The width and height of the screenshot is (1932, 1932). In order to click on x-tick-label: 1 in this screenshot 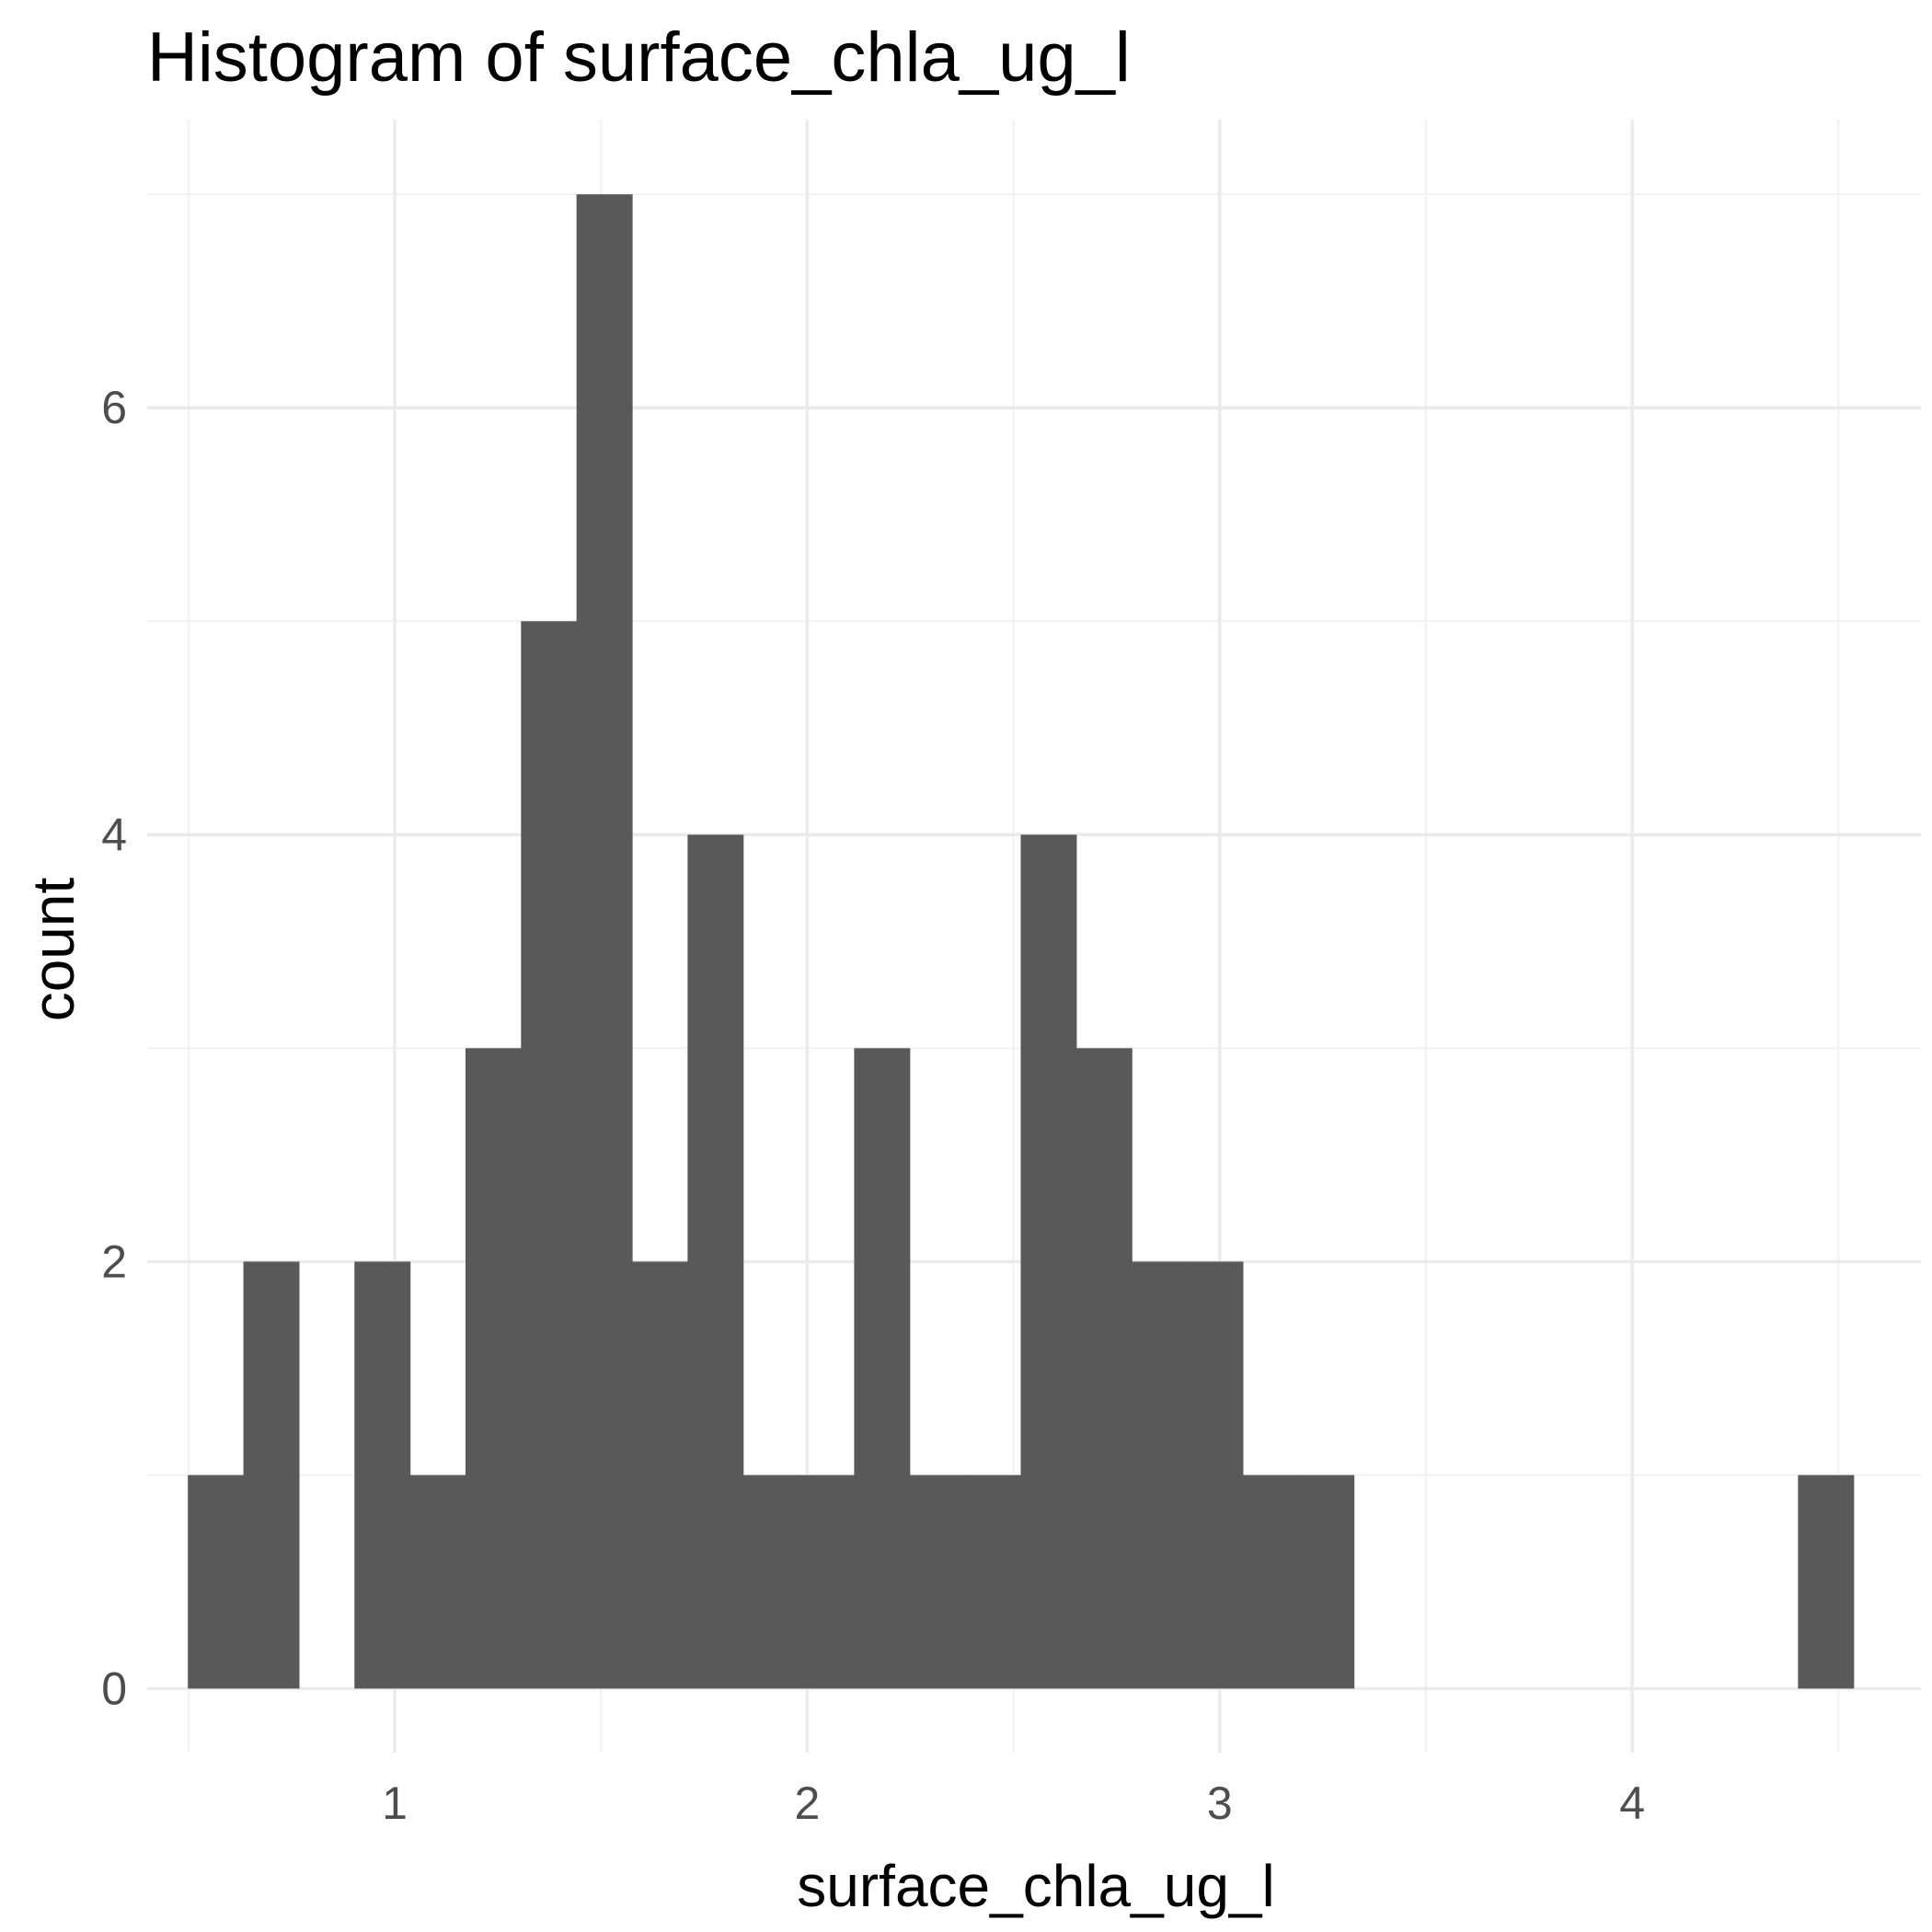, I will do `click(395, 1803)`.